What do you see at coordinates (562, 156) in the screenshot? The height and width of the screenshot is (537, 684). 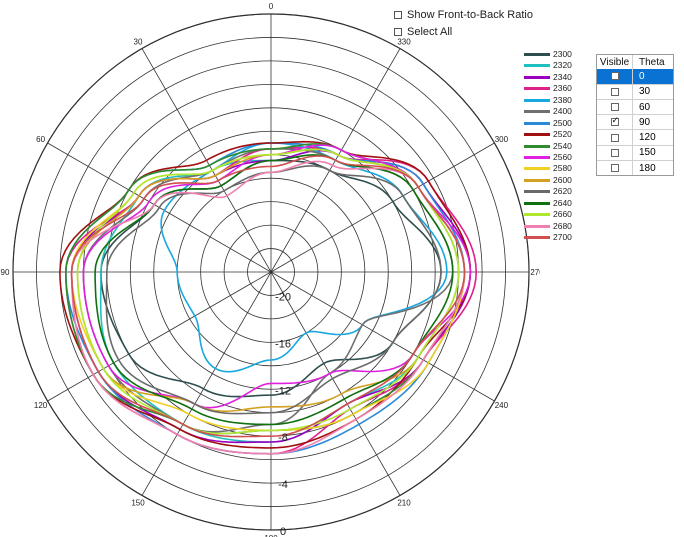 I see `legend-label: 2560` at bounding box center [562, 156].